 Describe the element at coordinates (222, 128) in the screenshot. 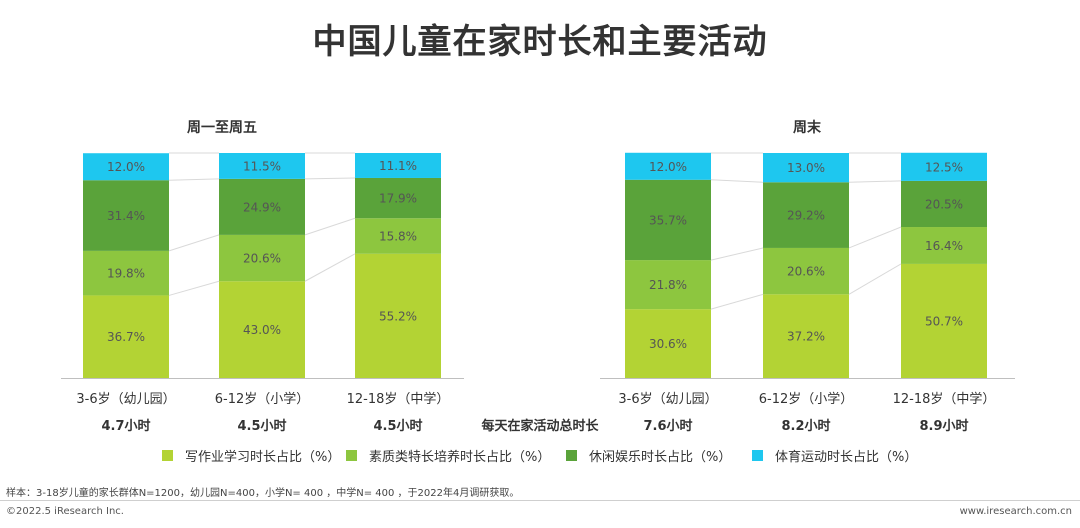

I see `chart-title: 周一至周五` at that location.